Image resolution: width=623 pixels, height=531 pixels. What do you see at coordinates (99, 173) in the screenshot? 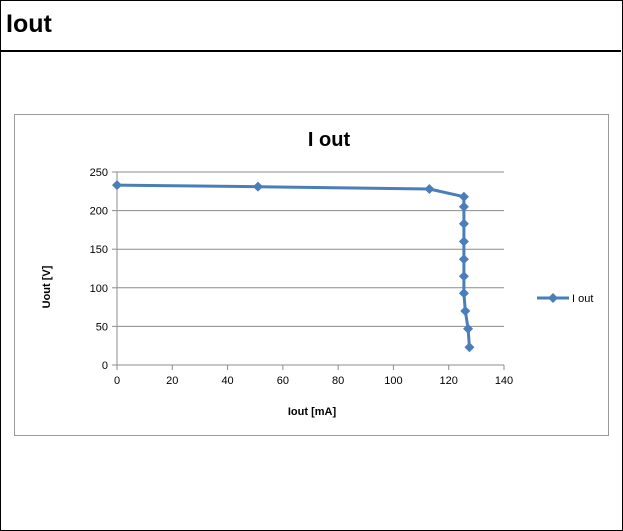
I see `y-tick-label: 250` at bounding box center [99, 173].